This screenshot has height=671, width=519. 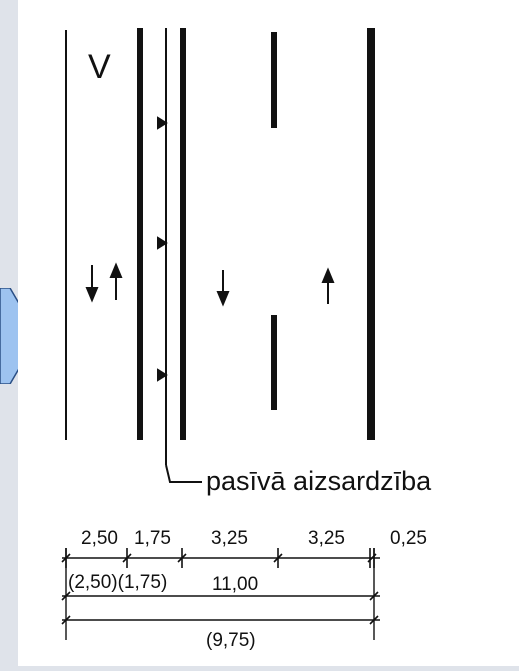 What do you see at coordinates (99, 538) in the screenshot?
I see `dim-top-1: 2,50` at bounding box center [99, 538].